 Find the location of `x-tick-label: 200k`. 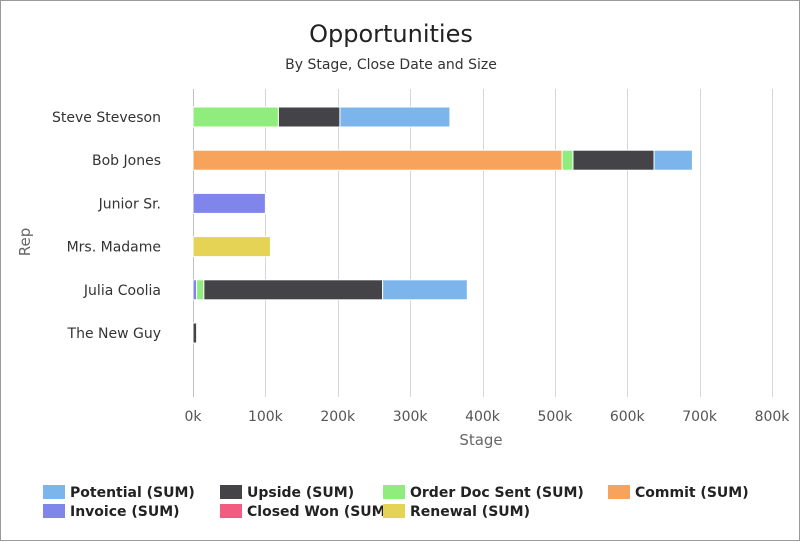

x-tick-label: 200k is located at coordinates (338, 417).